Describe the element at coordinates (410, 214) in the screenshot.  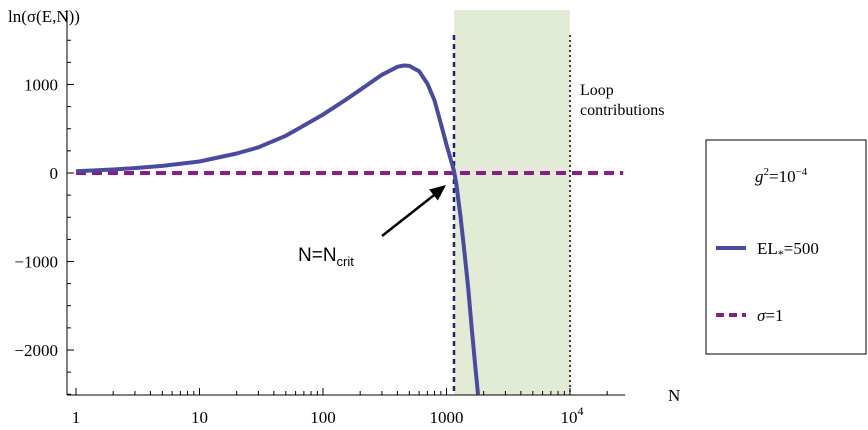
I see `annotation-arrow` at that location.